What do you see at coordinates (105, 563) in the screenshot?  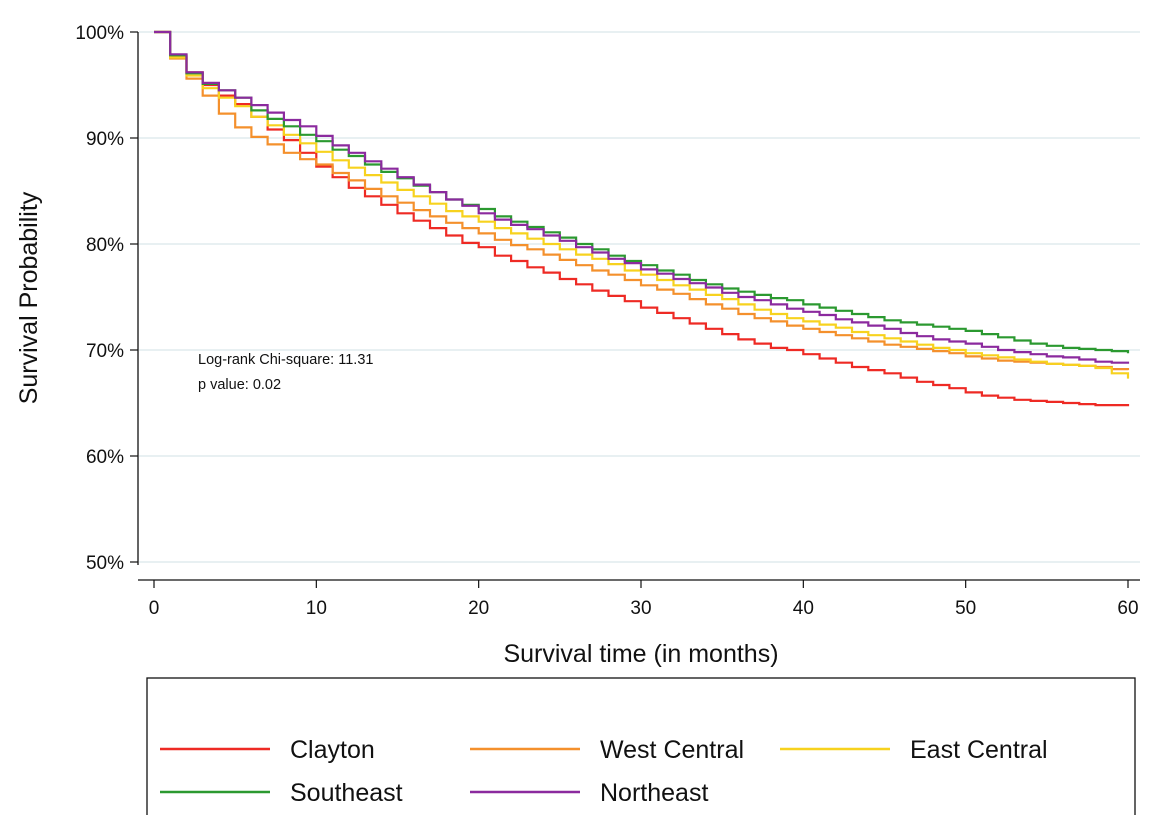 I see `y-tick-label: 50%` at bounding box center [105, 563].